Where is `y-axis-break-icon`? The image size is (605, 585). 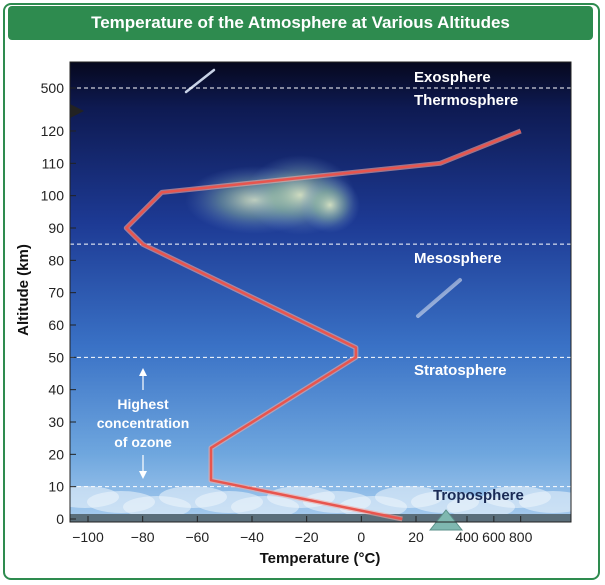
y-axis-break-icon is located at coordinates (77, 111).